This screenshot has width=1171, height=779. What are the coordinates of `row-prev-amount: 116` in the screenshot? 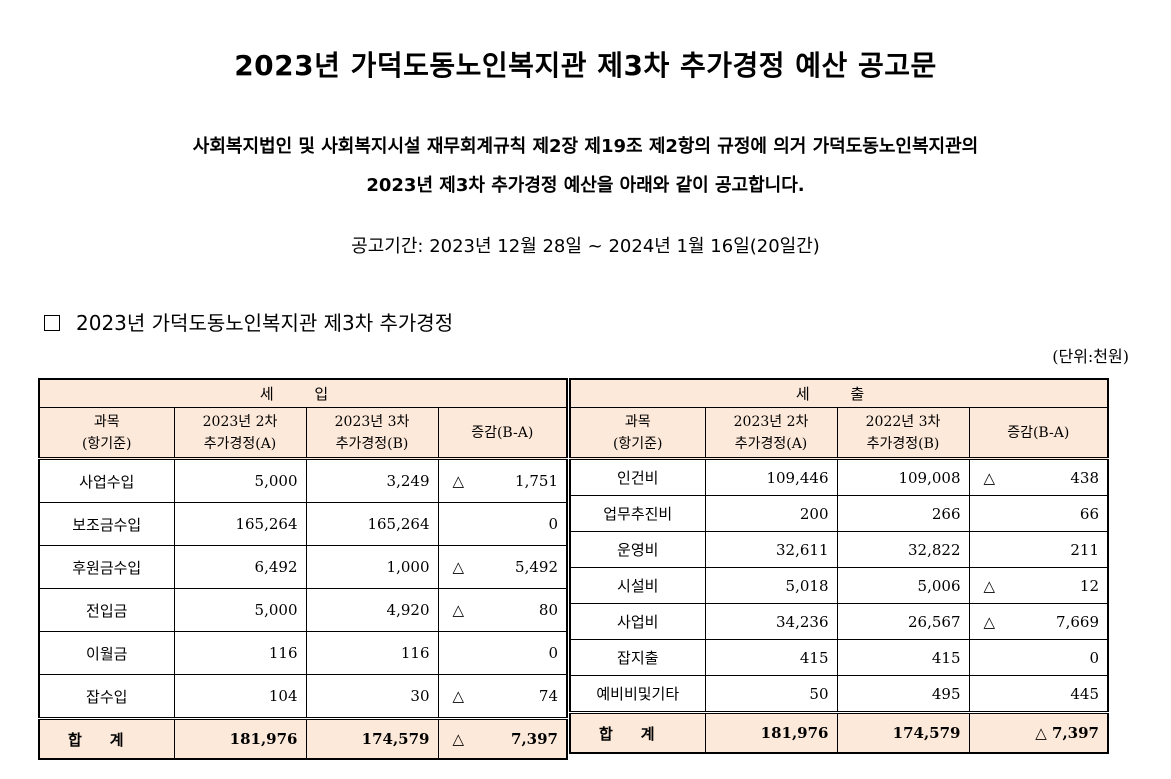 It's located at (240, 653).